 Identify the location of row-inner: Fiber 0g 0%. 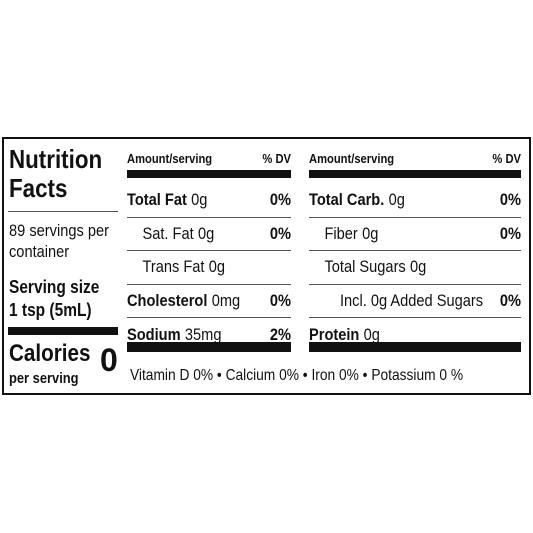
(415, 234).